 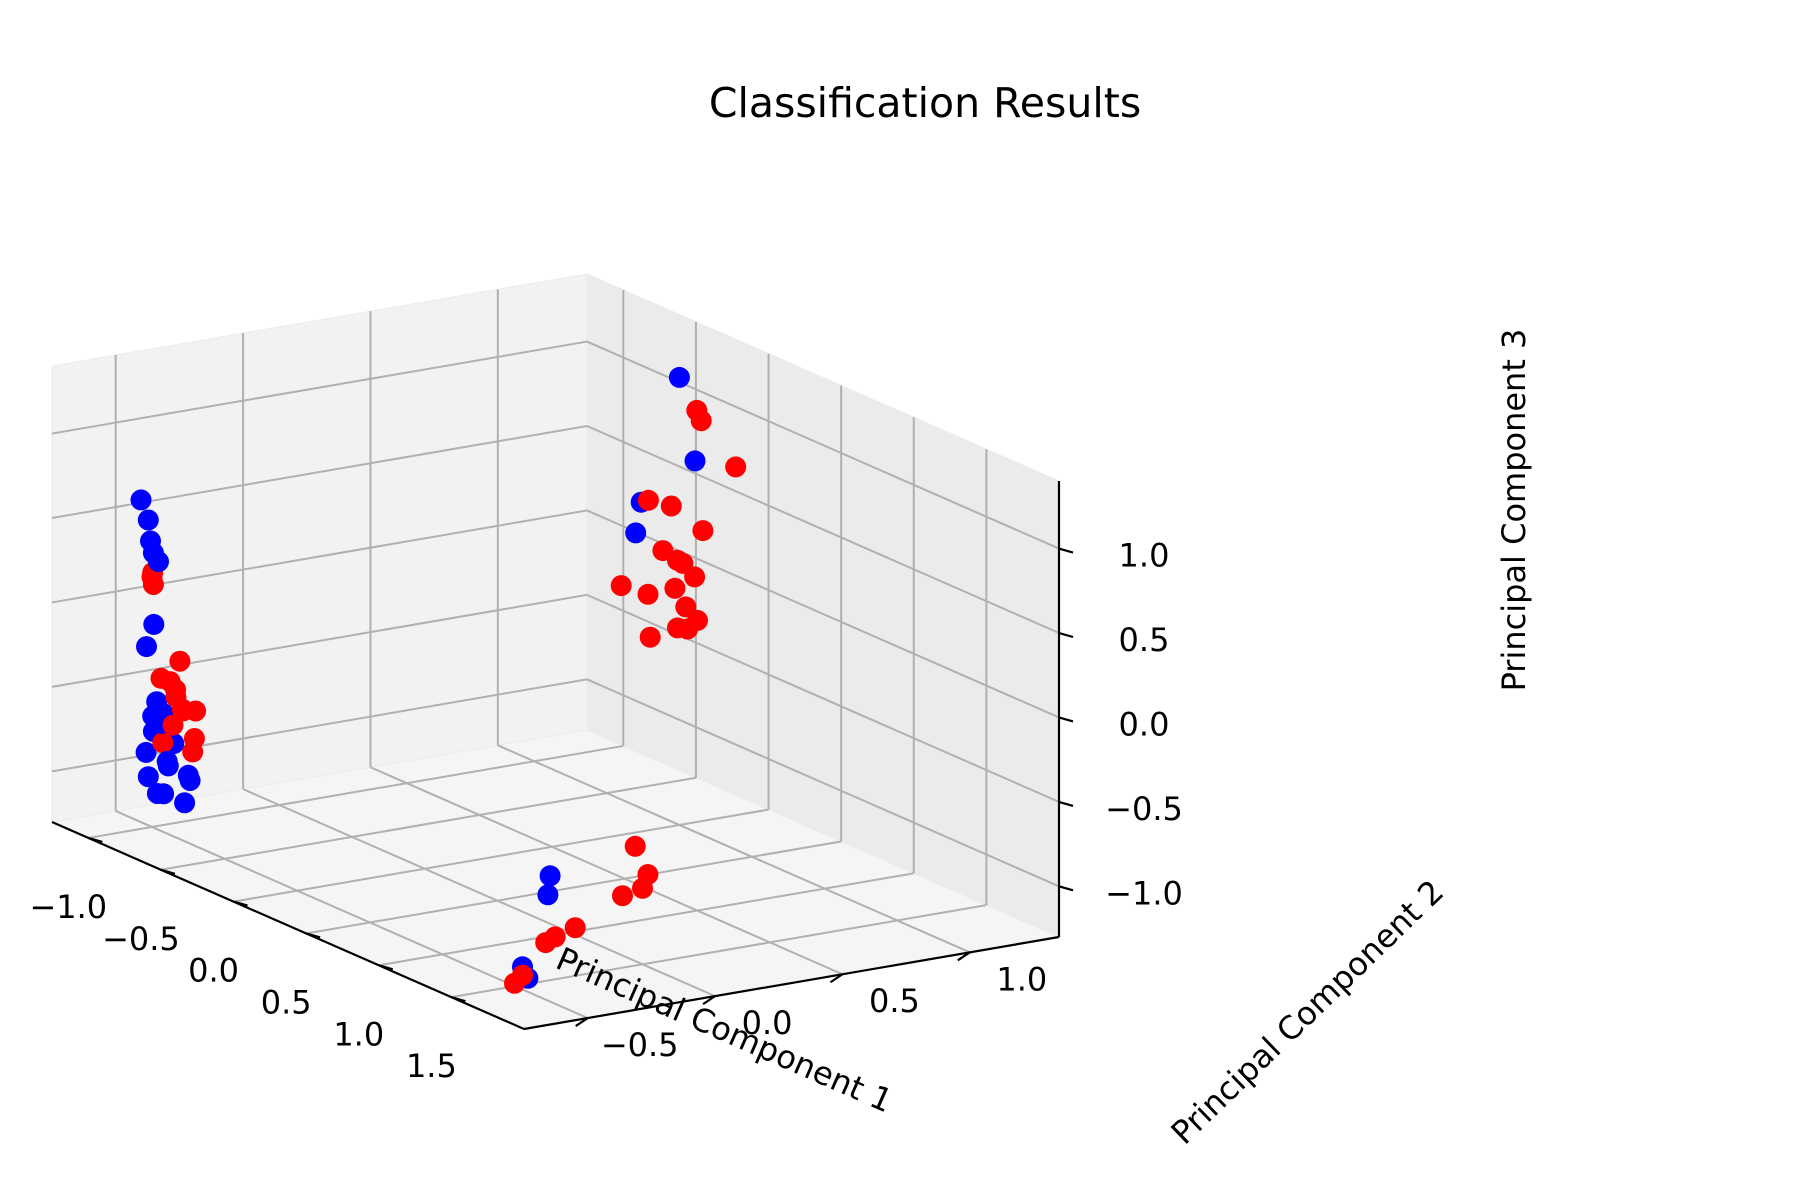 What do you see at coordinates (1514, 510) in the screenshot?
I see `z-axis-label: Principal Component 3` at bounding box center [1514, 510].